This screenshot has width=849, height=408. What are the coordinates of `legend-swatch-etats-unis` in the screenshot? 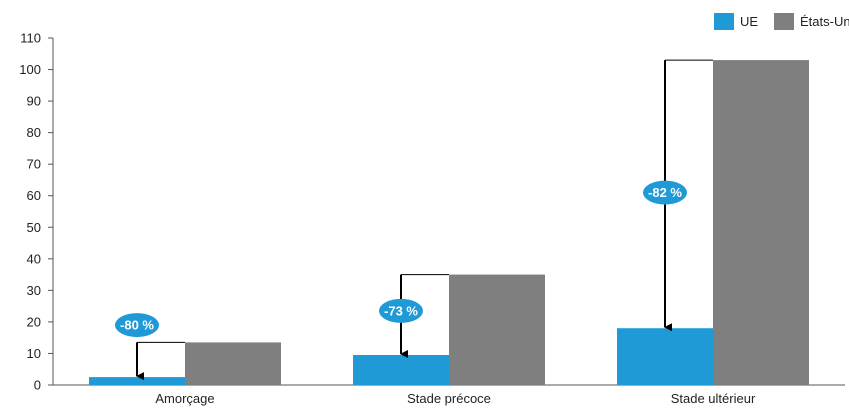 It's located at (784, 21).